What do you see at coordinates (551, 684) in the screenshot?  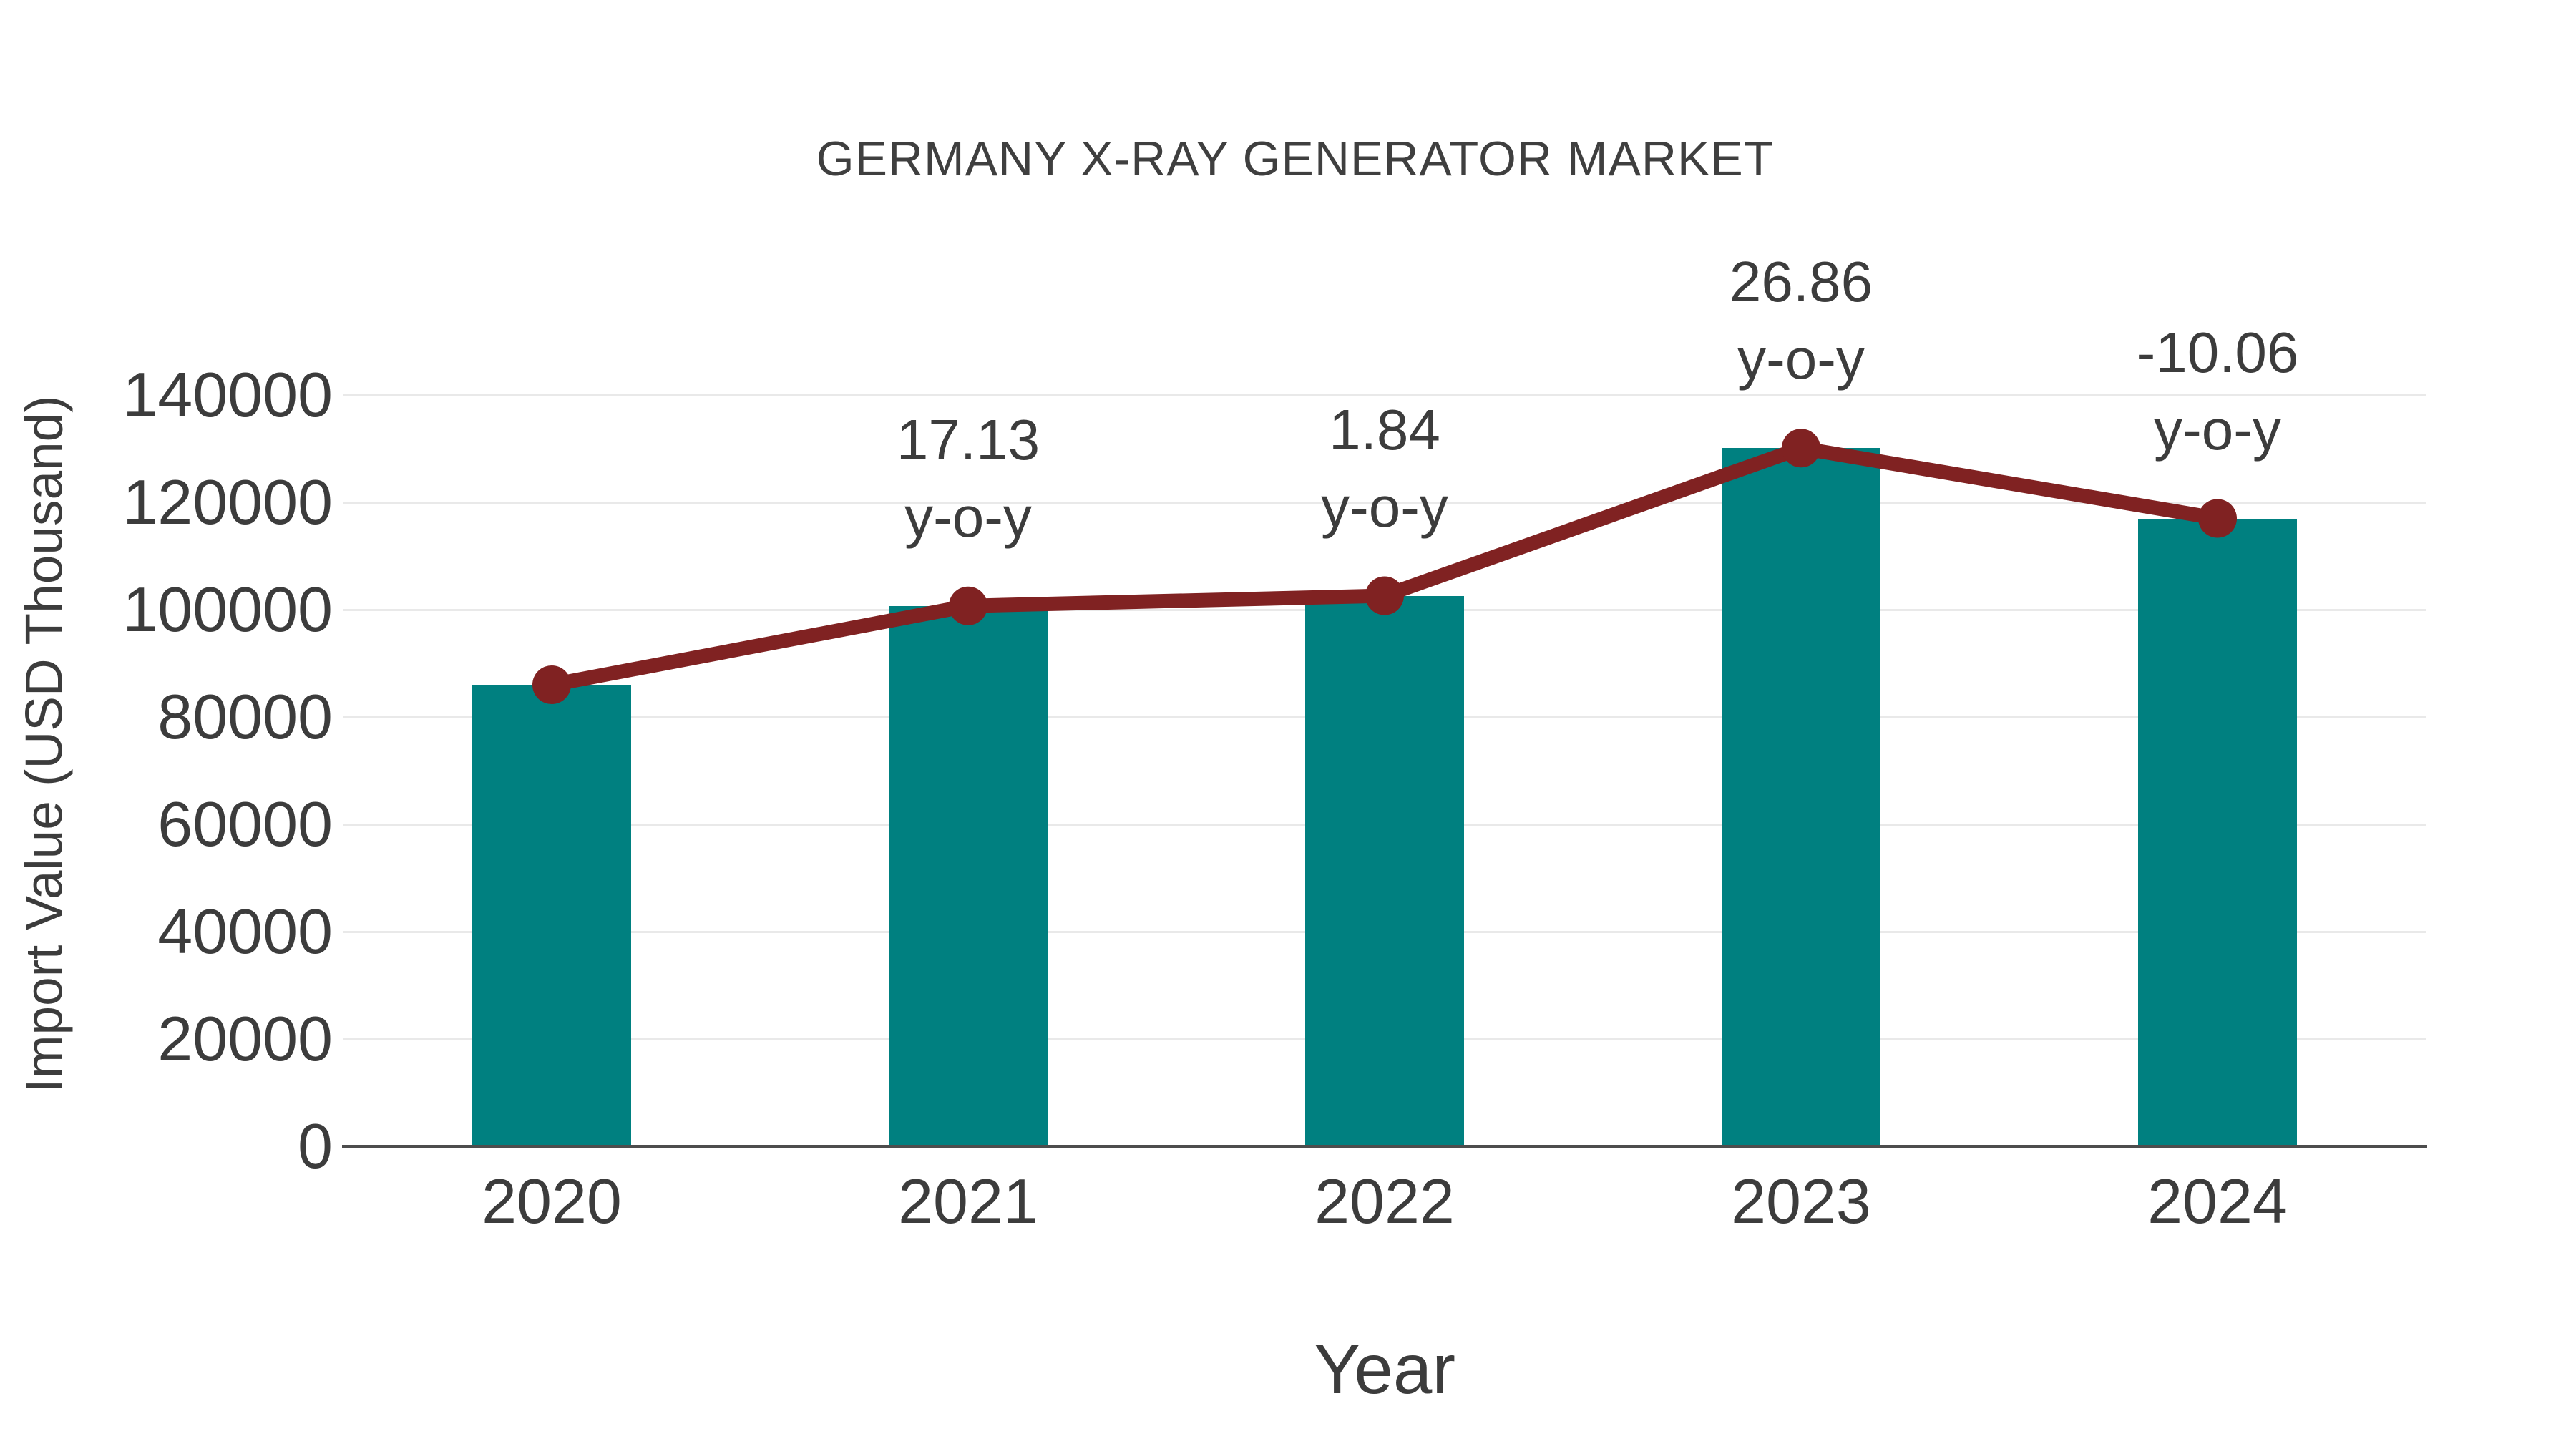 I see `line-point-2020` at bounding box center [551, 684].